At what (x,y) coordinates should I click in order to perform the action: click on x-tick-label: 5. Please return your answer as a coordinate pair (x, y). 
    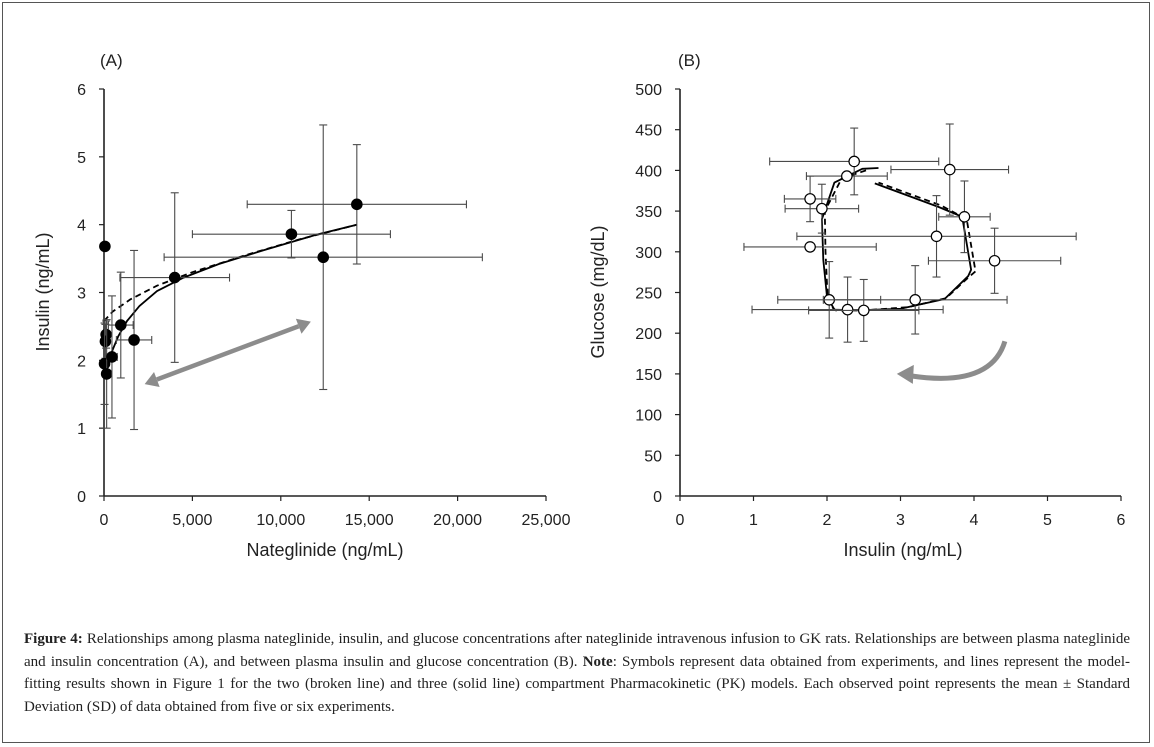
    Looking at the image, I should click on (1047, 520).